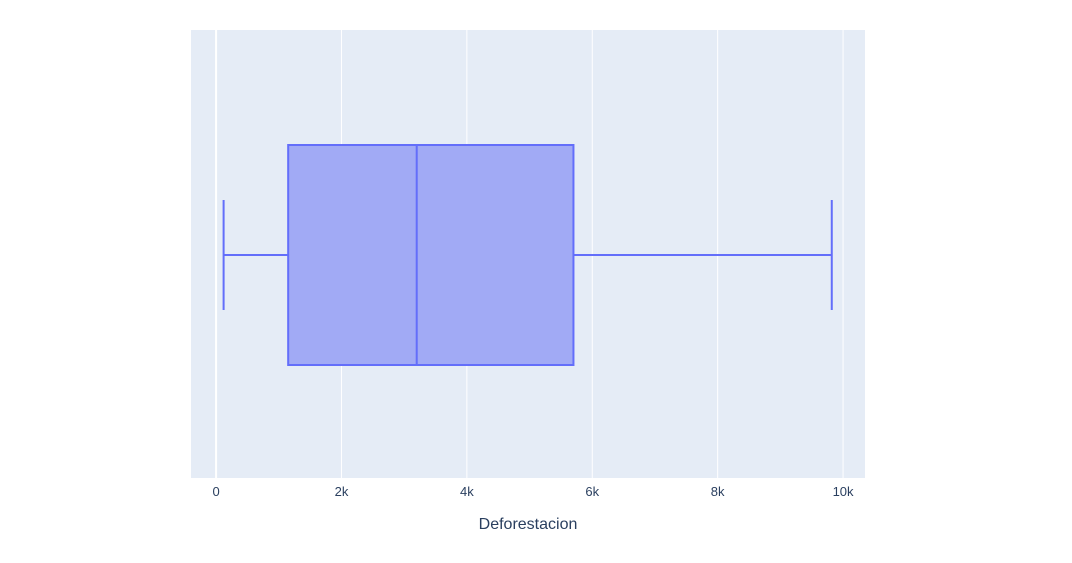 The width and height of the screenshot is (1072, 563). I want to click on x-tick-label: 0, so click(215, 491).